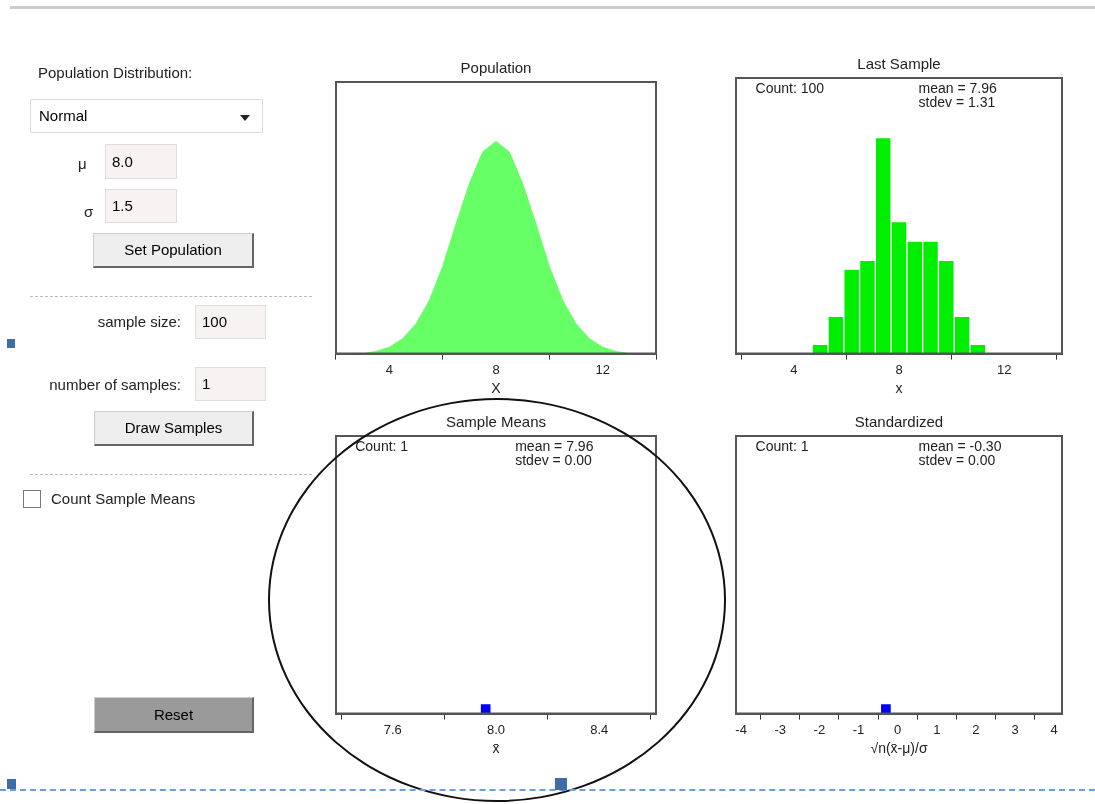  What do you see at coordinates (780, 729) in the screenshot?
I see `x-tick-label: -3` at bounding box center [780, 729].